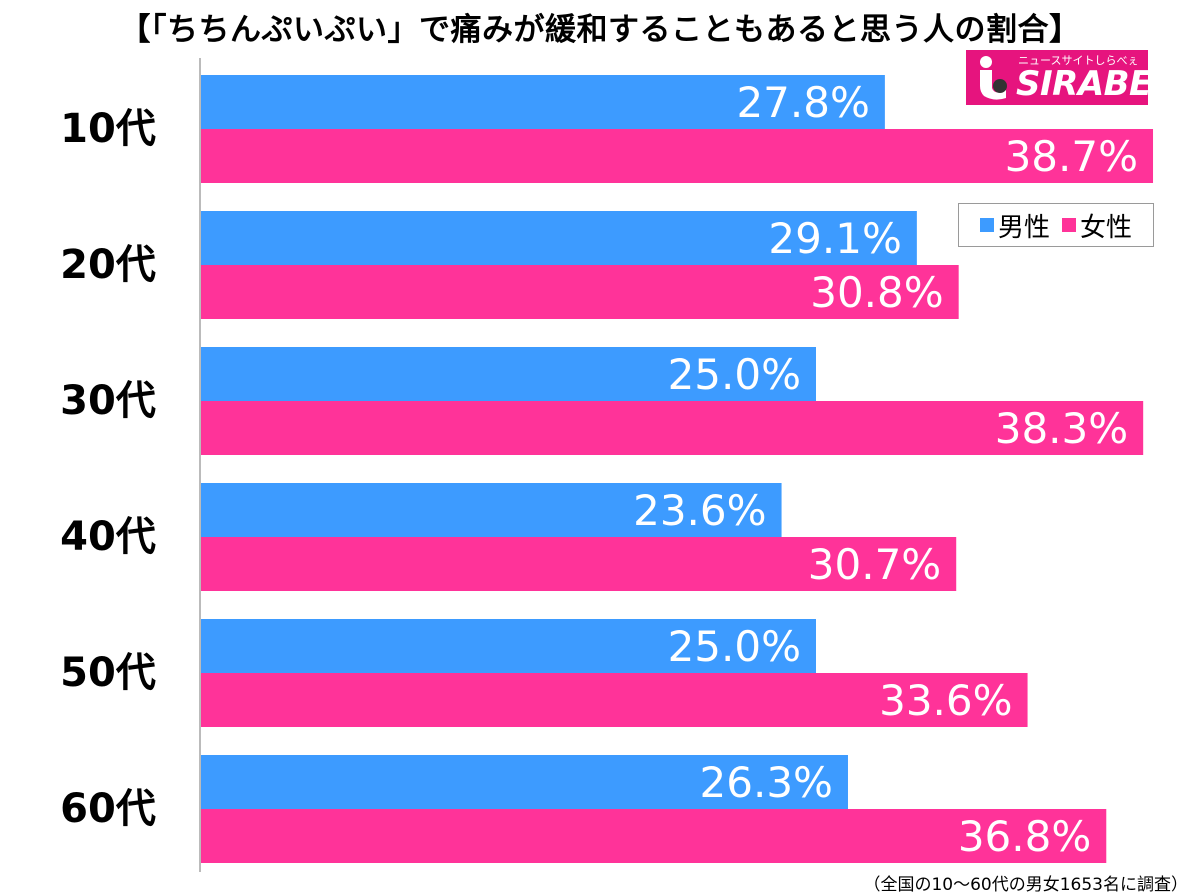 Image resolution: width=1200 pixels, height=895 pixels. What do you see at coordinates (1025, 885) in the screenshot?
I see `footnote: （全国の10～60代の男女1653名に調査）` at bounding box center [1025, 885].